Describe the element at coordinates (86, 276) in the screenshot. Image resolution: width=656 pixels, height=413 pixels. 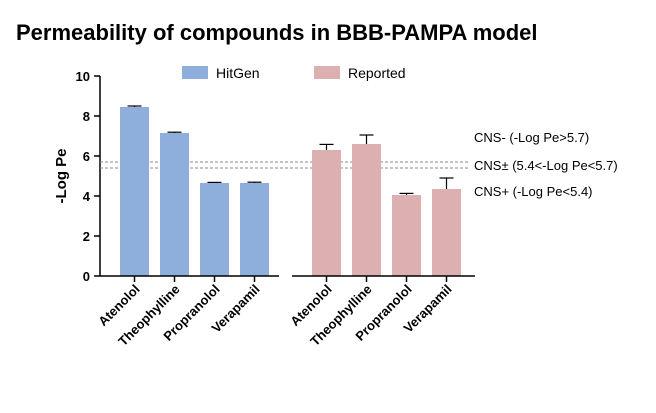
I see `y-tick-label: 0` at that location.